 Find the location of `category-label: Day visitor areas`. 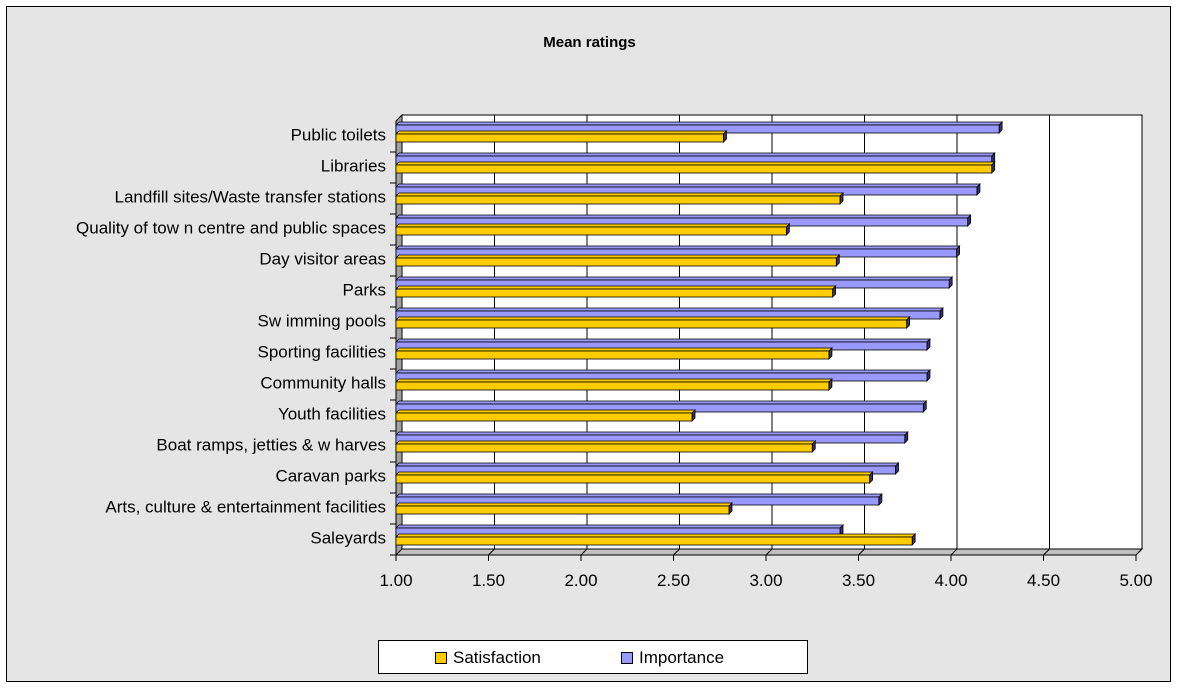

category-label: Day visitor areas is located at coordinates (322, 259).